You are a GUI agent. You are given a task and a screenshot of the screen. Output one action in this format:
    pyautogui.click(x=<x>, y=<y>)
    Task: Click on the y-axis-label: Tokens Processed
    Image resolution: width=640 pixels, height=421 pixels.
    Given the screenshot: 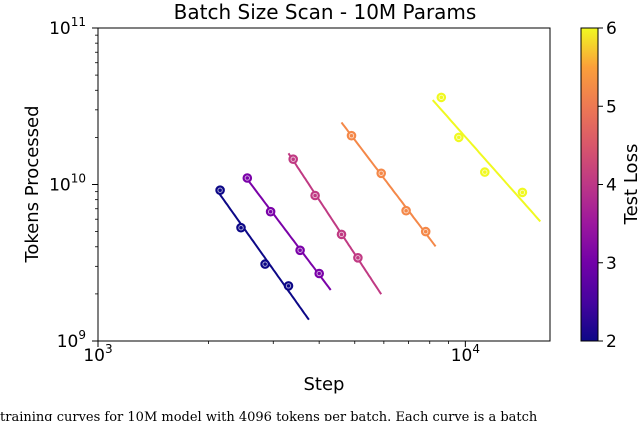 What is the action you would take?
    pyautogui.click(x=32, y=184)
    